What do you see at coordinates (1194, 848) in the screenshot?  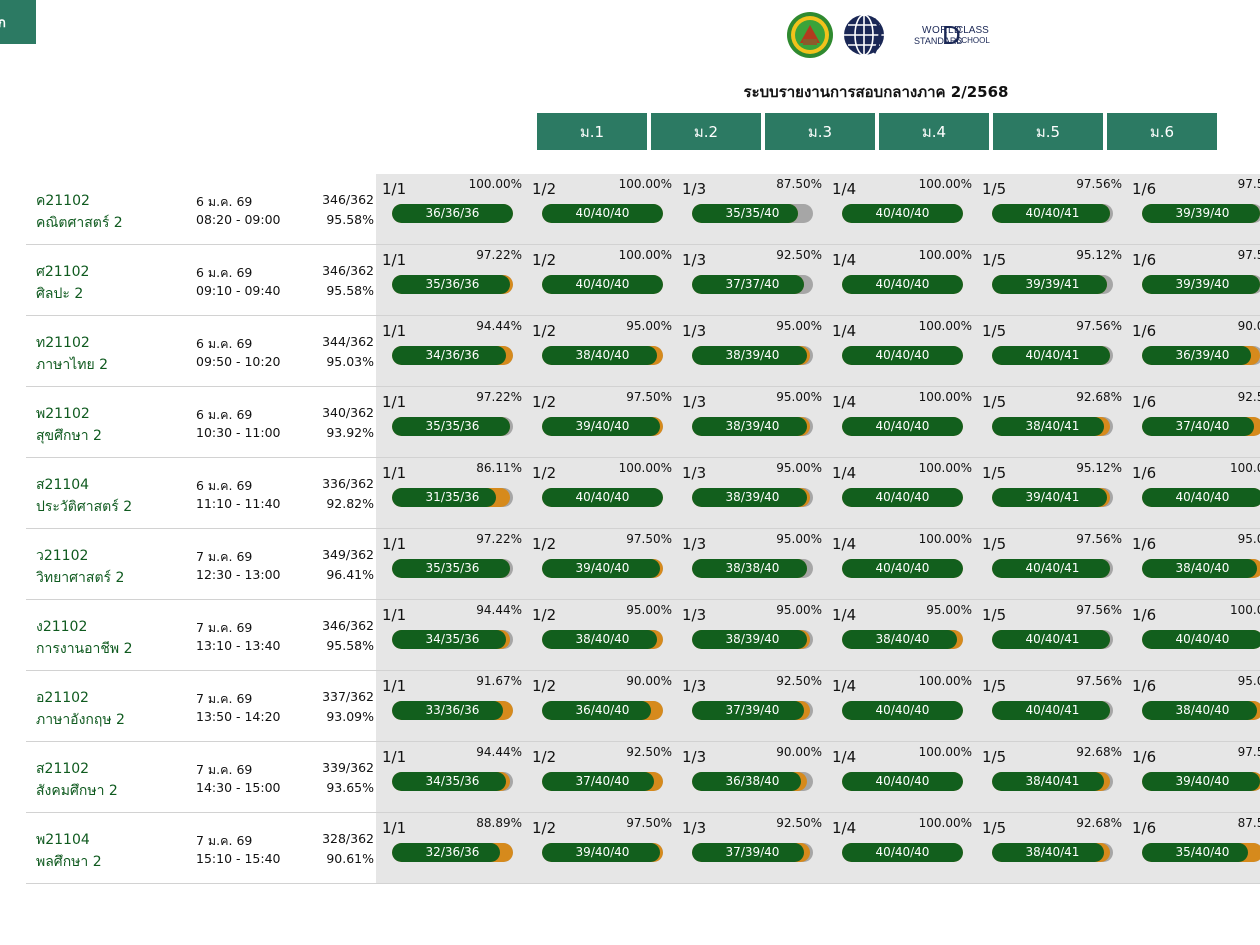 I see `class-cell: 1/6 87.50 35/40/40` at bounding box center [1194, 848].